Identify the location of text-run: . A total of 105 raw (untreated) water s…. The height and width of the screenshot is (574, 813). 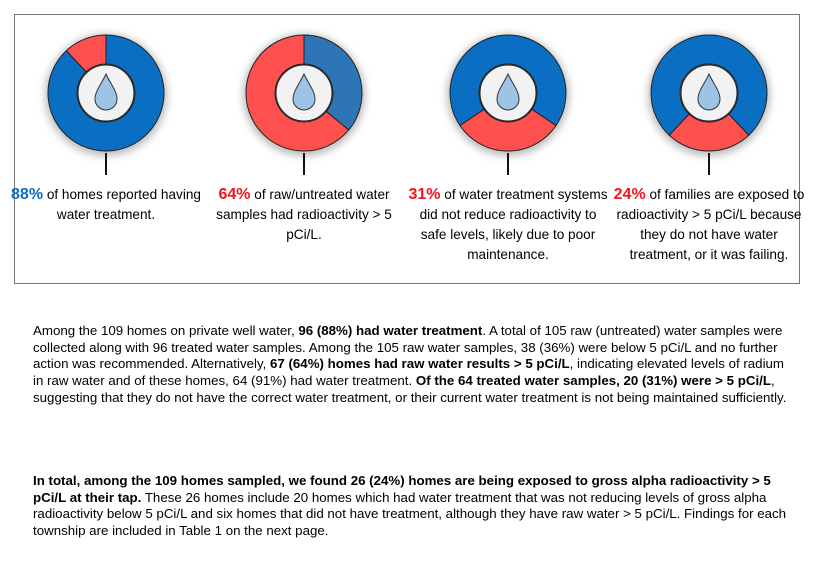
(408, 347).